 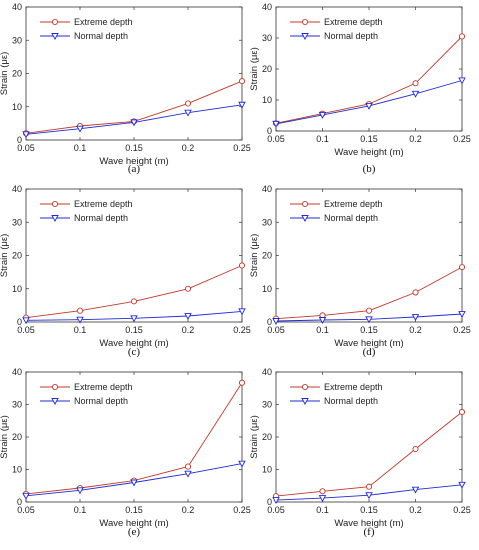 I want to click on x-tick-label: 0.25, so click(x=242, y=330).